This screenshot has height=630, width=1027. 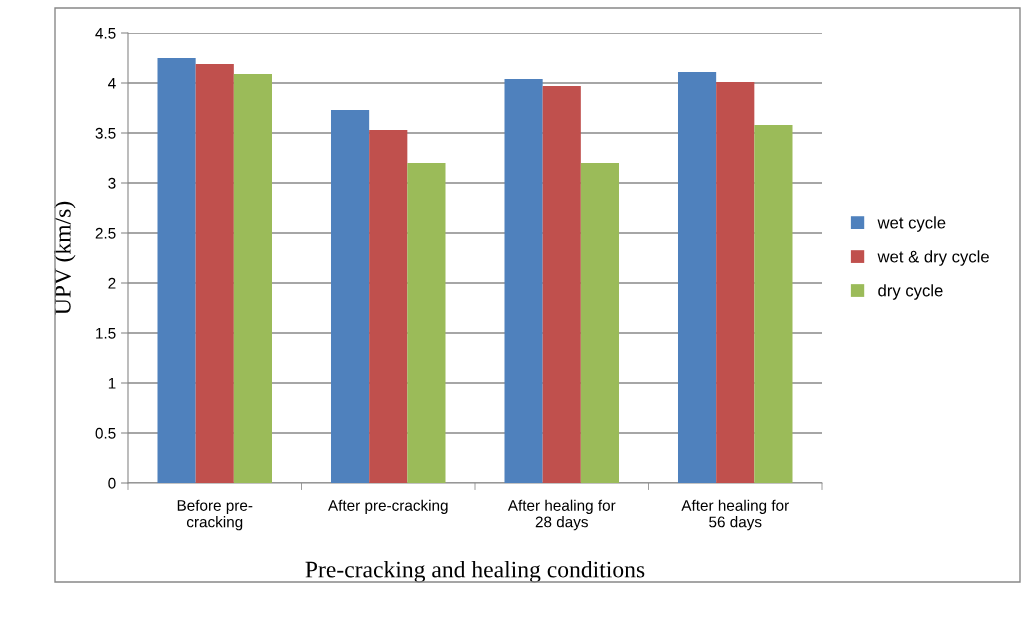 I want to click on legend-label: dry cycle, so click(x=910, y=292).